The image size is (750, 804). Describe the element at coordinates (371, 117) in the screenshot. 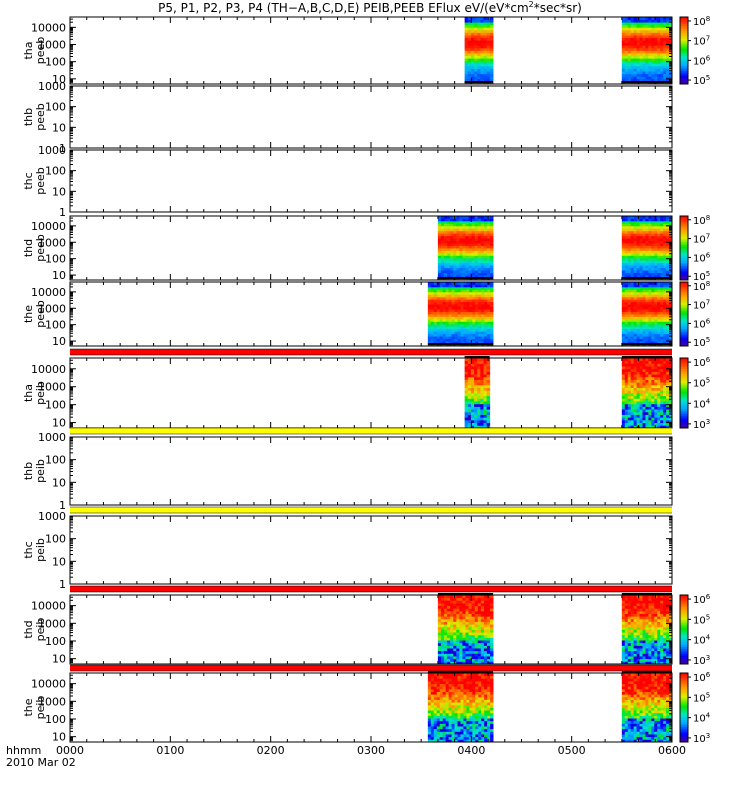

I see `panel-frame-thb-peeb` at that location.